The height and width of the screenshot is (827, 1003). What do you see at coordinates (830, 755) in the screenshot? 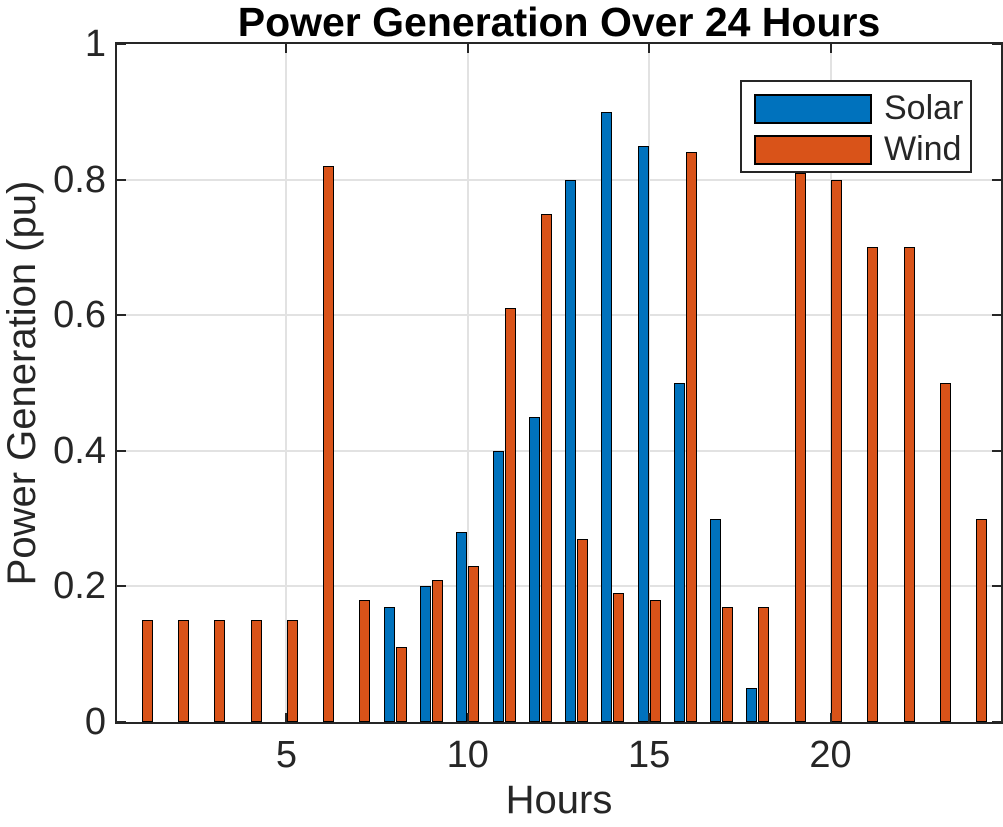
I see `x-tick-label: 20` at bounding box center [830, 755].